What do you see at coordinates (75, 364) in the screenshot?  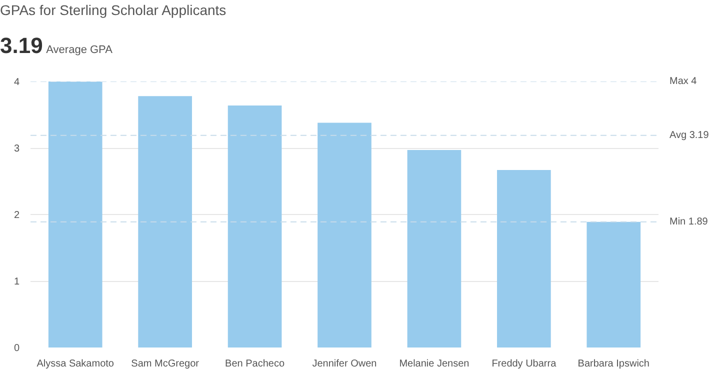 I see `x-tick-label: Alyssa Sakamoto` at bounding box center [75, 364].